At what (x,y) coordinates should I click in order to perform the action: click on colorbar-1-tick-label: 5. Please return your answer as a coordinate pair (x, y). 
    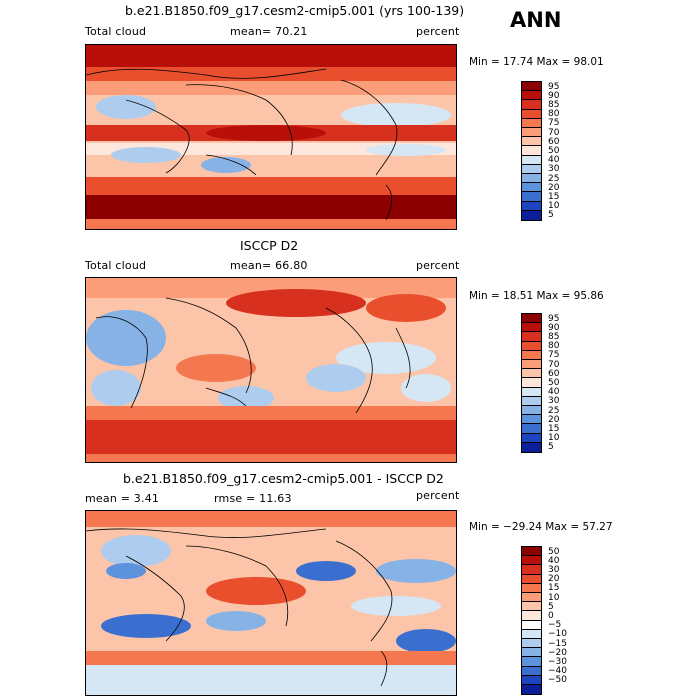
    Looking at the image, I should click on (551, 215).